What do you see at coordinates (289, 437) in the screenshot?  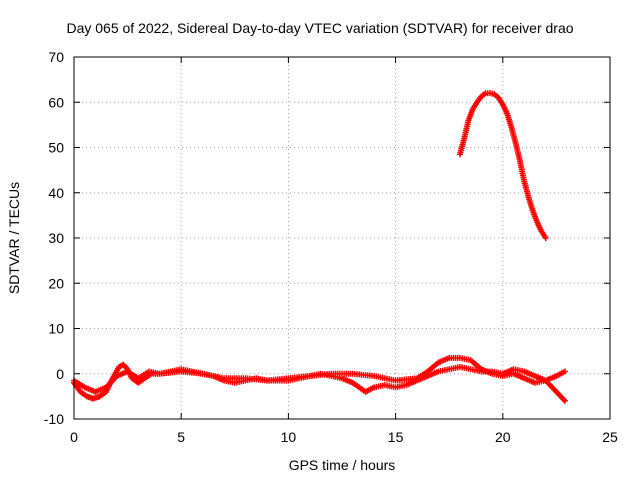 I see `x-tick-label: 10` at bounding box center [289, 437].